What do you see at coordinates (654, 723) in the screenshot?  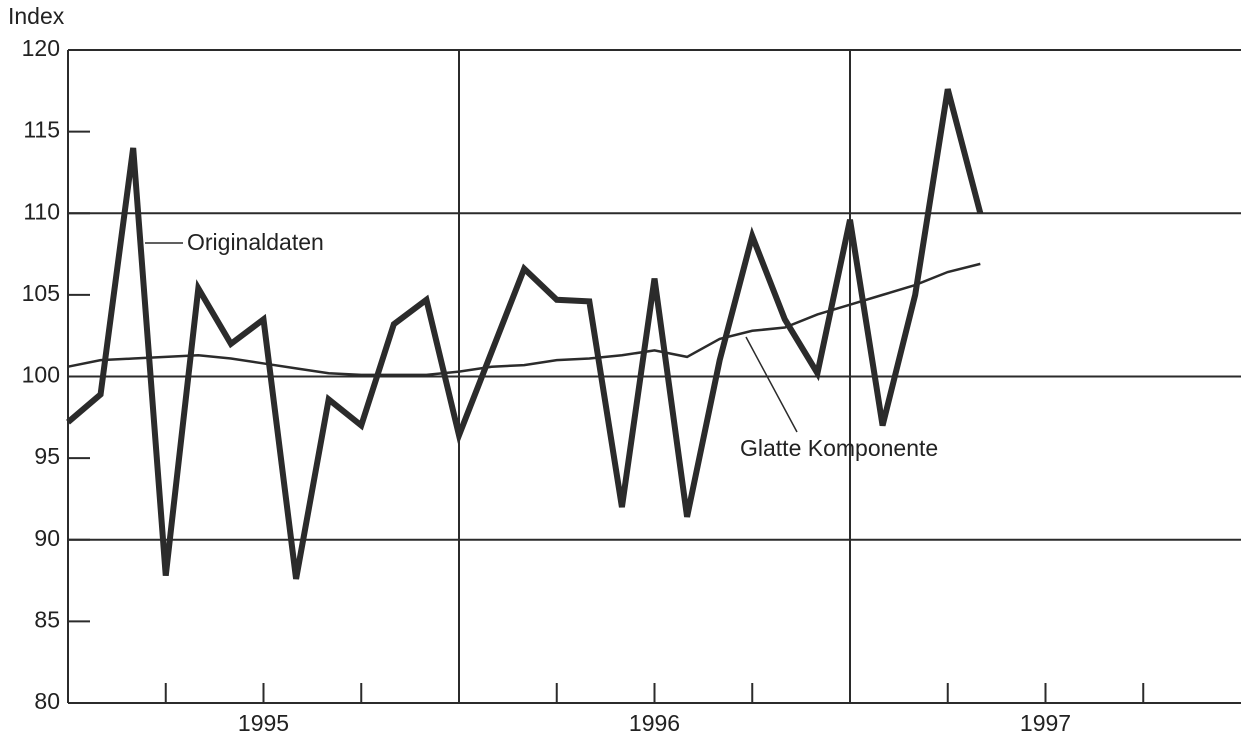 I see `x-tick-label: 1996` at bounding box center [654, 723].